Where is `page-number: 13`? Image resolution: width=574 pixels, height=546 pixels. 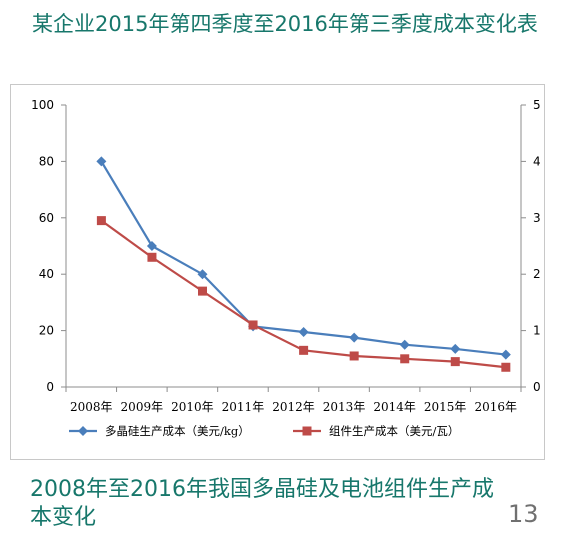
page-number: 13 is located at coordinates (523, 514).